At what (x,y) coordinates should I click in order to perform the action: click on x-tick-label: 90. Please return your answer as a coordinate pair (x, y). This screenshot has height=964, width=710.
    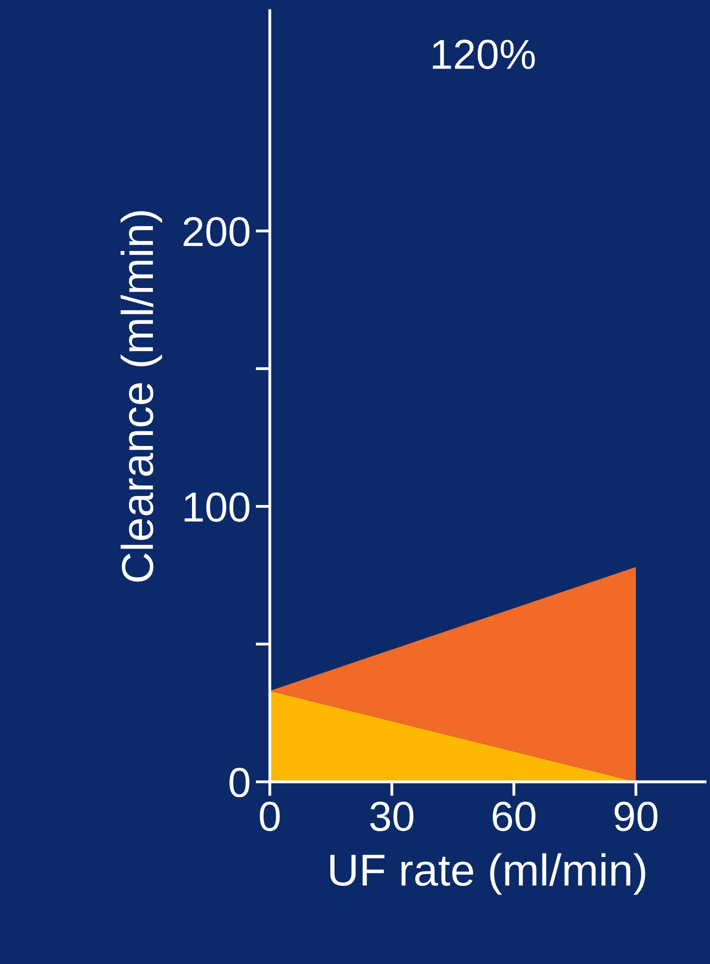
    Looking at the image, I should click on (636, 817).